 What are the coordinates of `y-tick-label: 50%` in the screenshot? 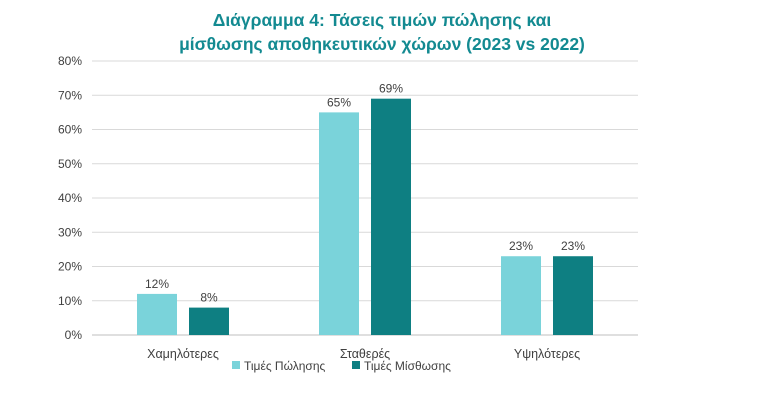 It's located at (70, 164).